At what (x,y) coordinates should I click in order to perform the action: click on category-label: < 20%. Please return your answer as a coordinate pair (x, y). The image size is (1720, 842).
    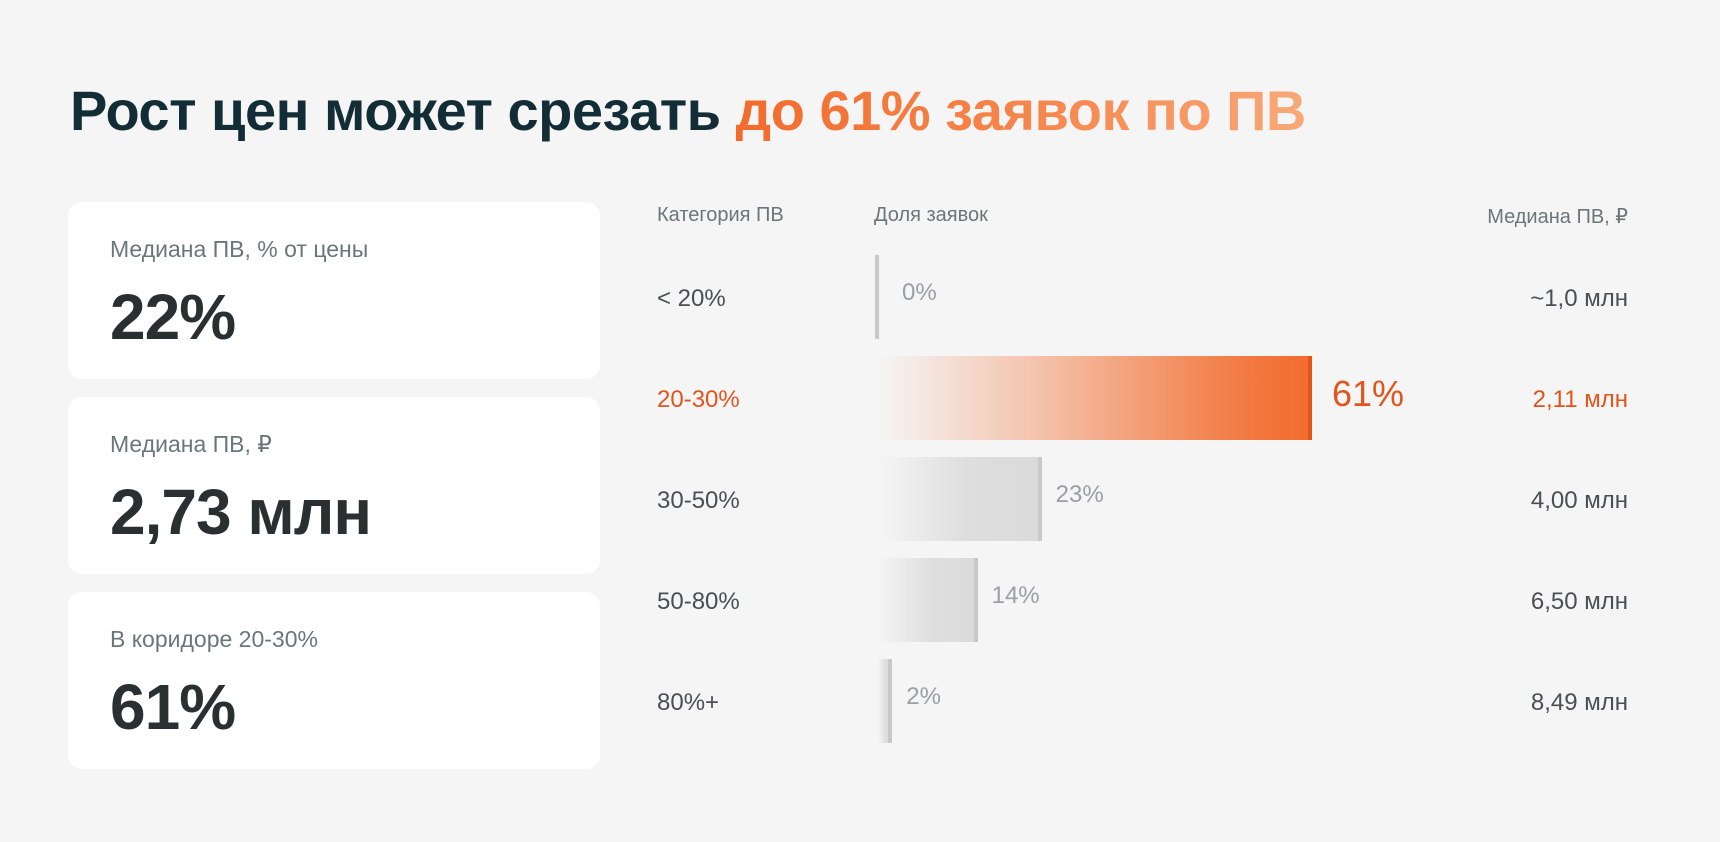
    Looking at the image, I should click on (691, 298).